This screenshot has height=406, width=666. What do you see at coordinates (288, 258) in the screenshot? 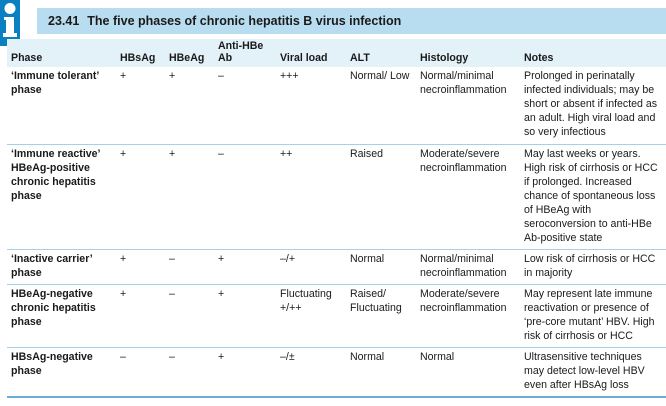
I see `cell-viral-load: –/+` at bounding box center [288, 258].